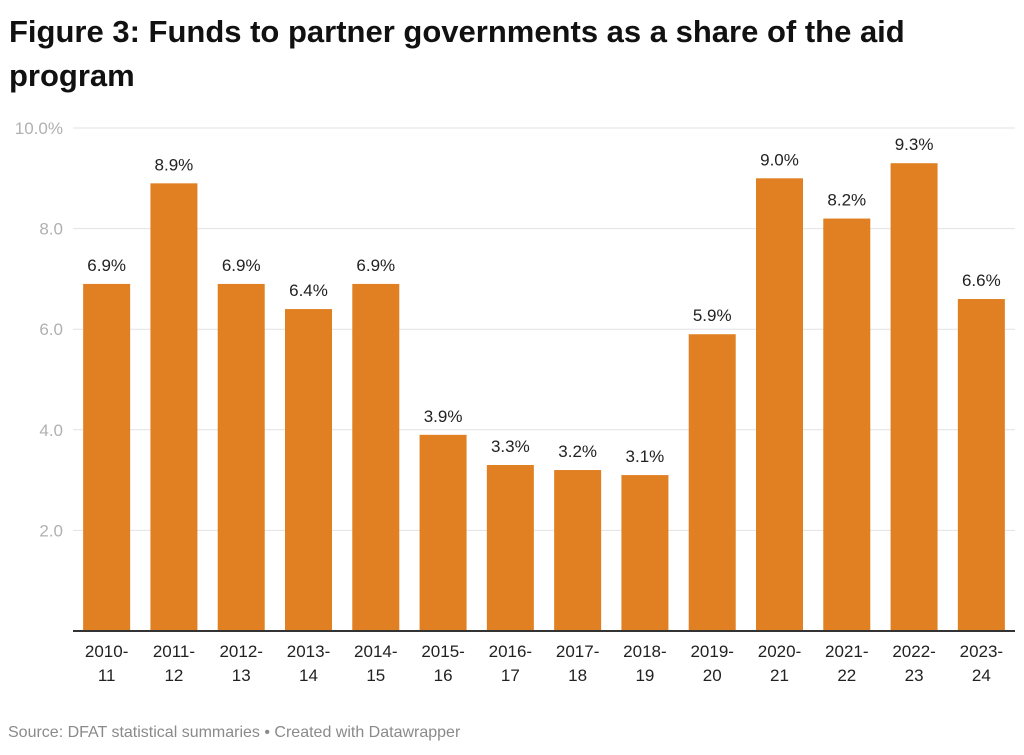 The width and height of the screenshot is (1024, 755). What do you see at coordinates (712, 675) in the screenshot?
I see `x-tick-label: 20` at bounding box center [712, 675].